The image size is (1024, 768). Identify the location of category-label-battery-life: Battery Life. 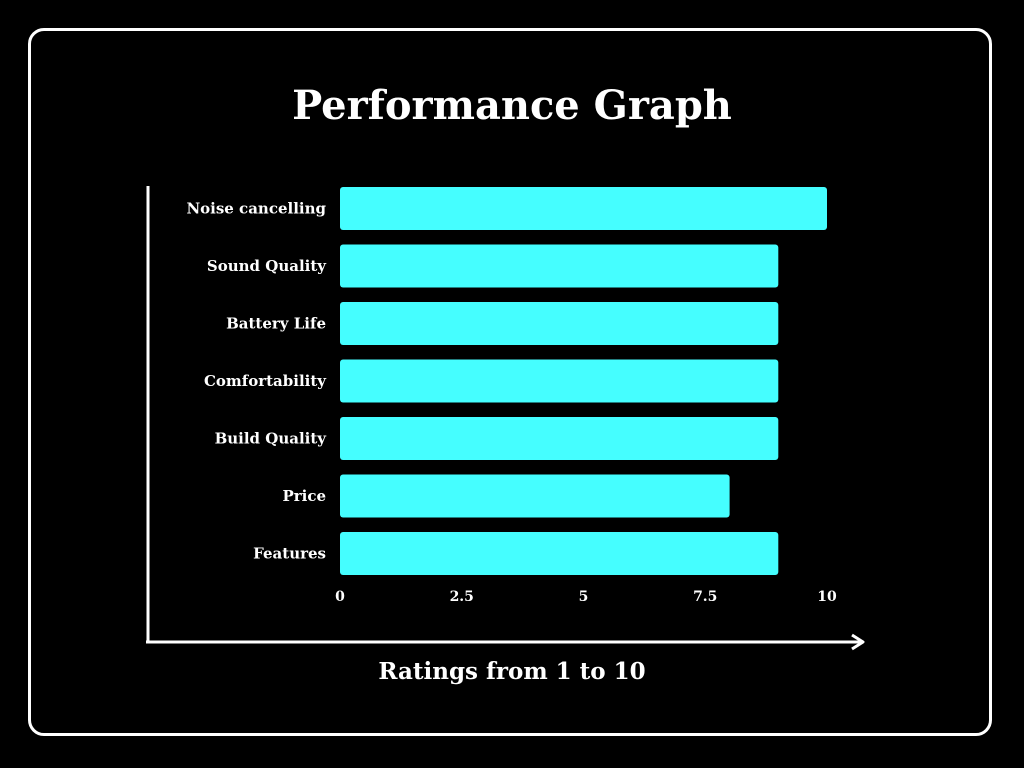
(276, 324).